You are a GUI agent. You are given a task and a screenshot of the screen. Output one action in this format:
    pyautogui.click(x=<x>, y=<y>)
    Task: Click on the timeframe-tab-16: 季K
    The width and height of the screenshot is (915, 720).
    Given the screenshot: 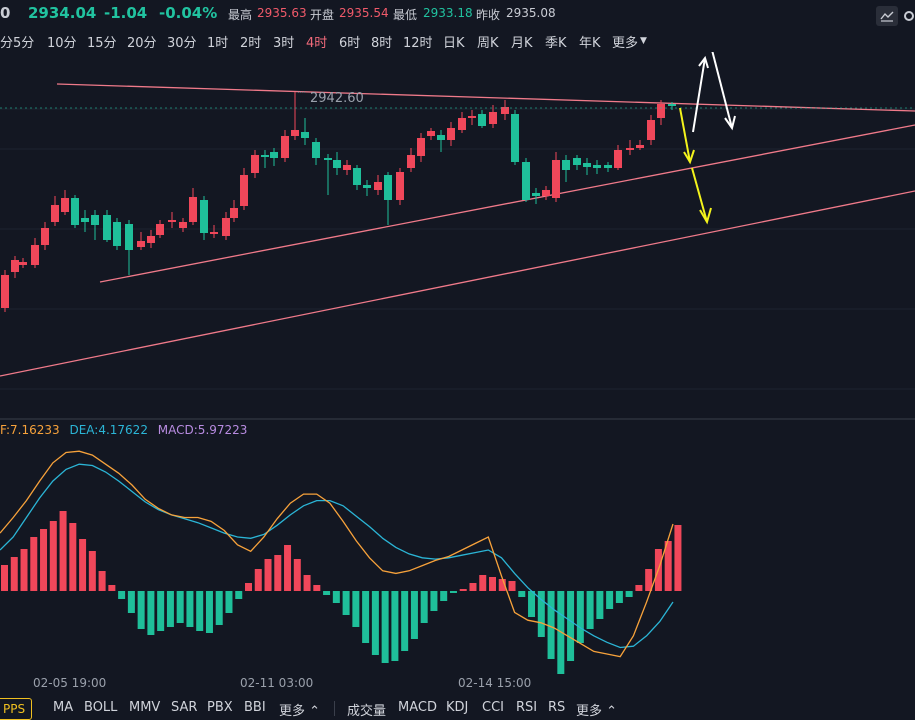 What is the action you would take?
    pyautogui.click(x=556, y=43)
    